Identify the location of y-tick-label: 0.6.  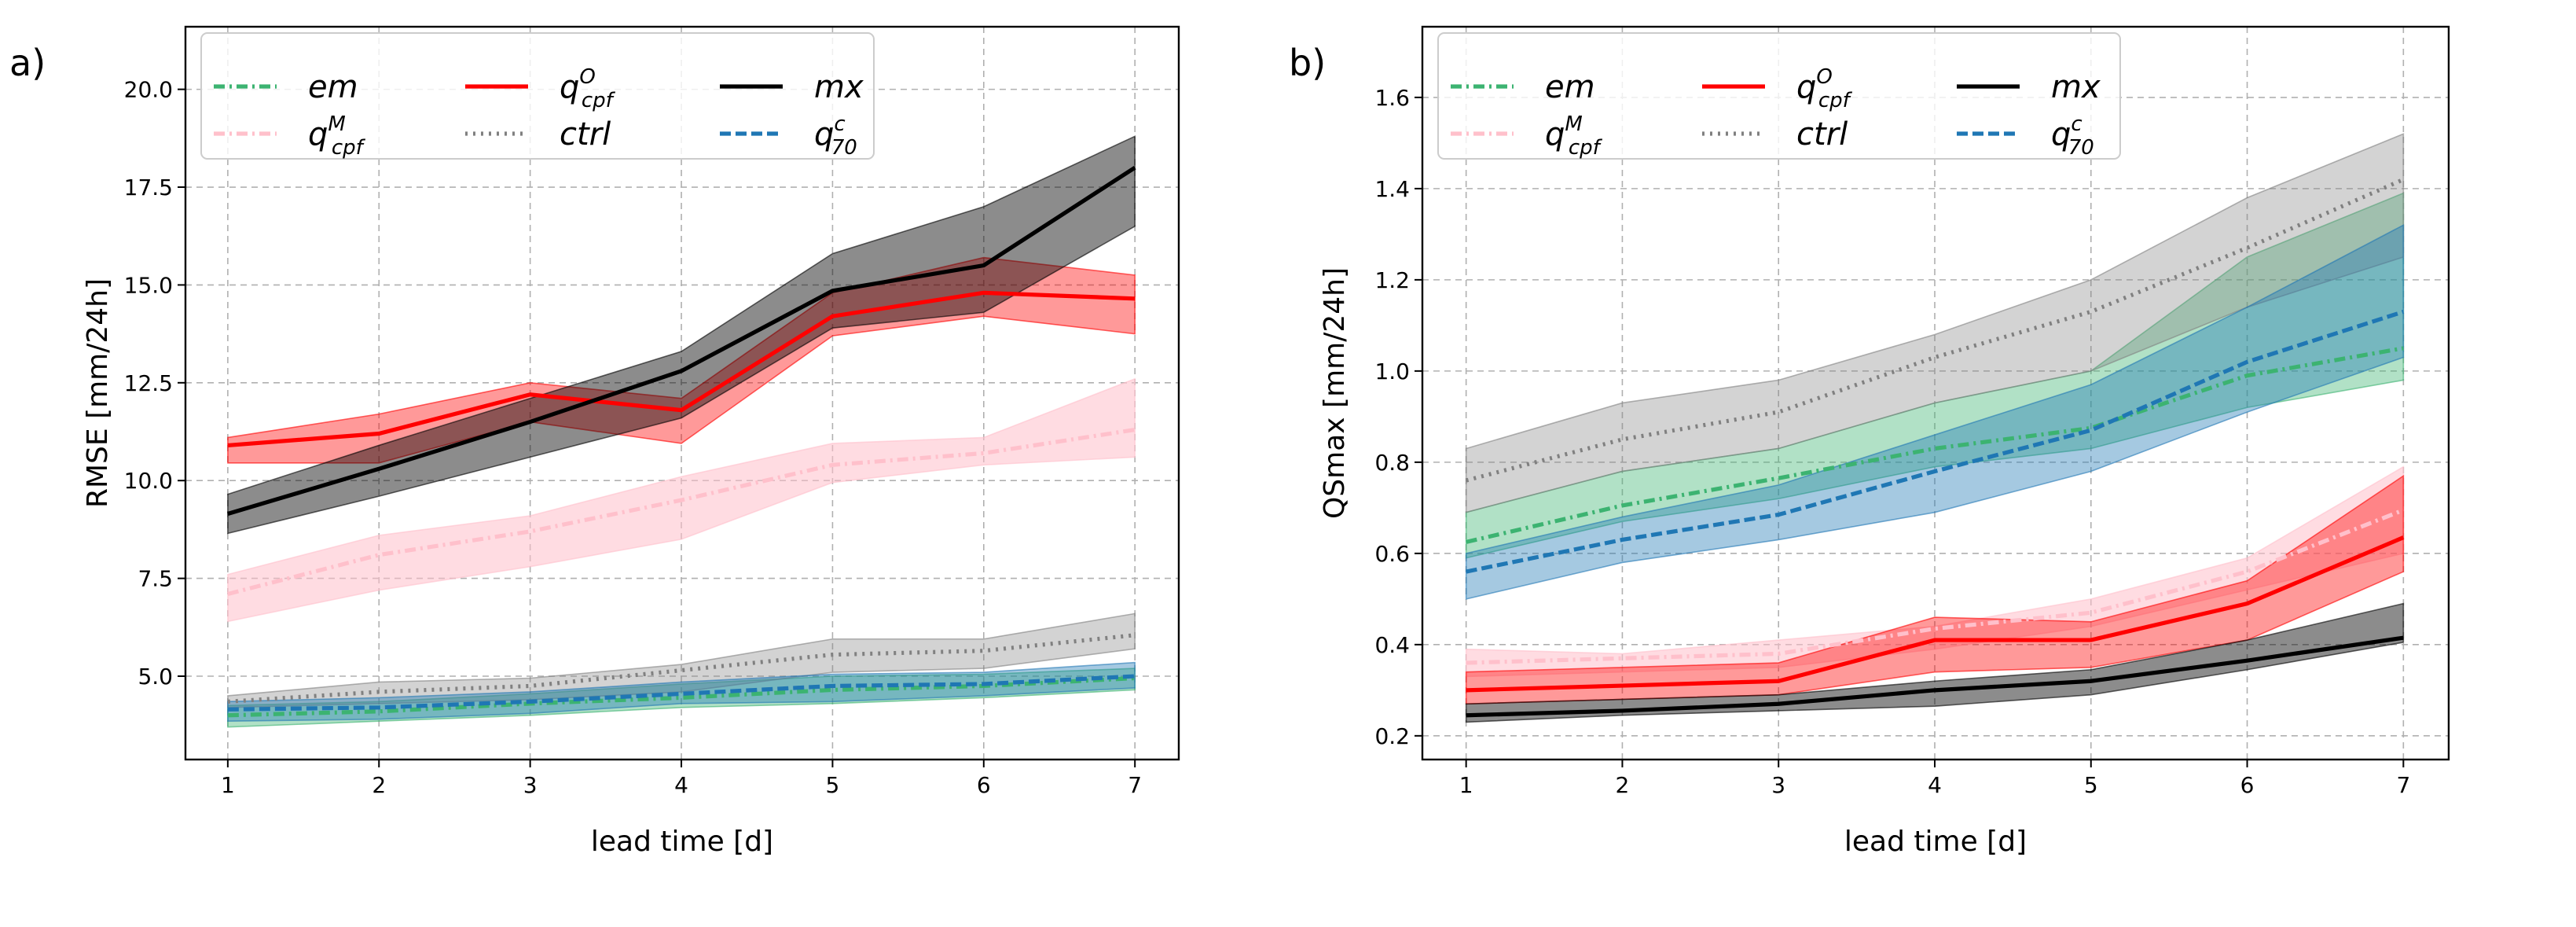
(1392, 554).